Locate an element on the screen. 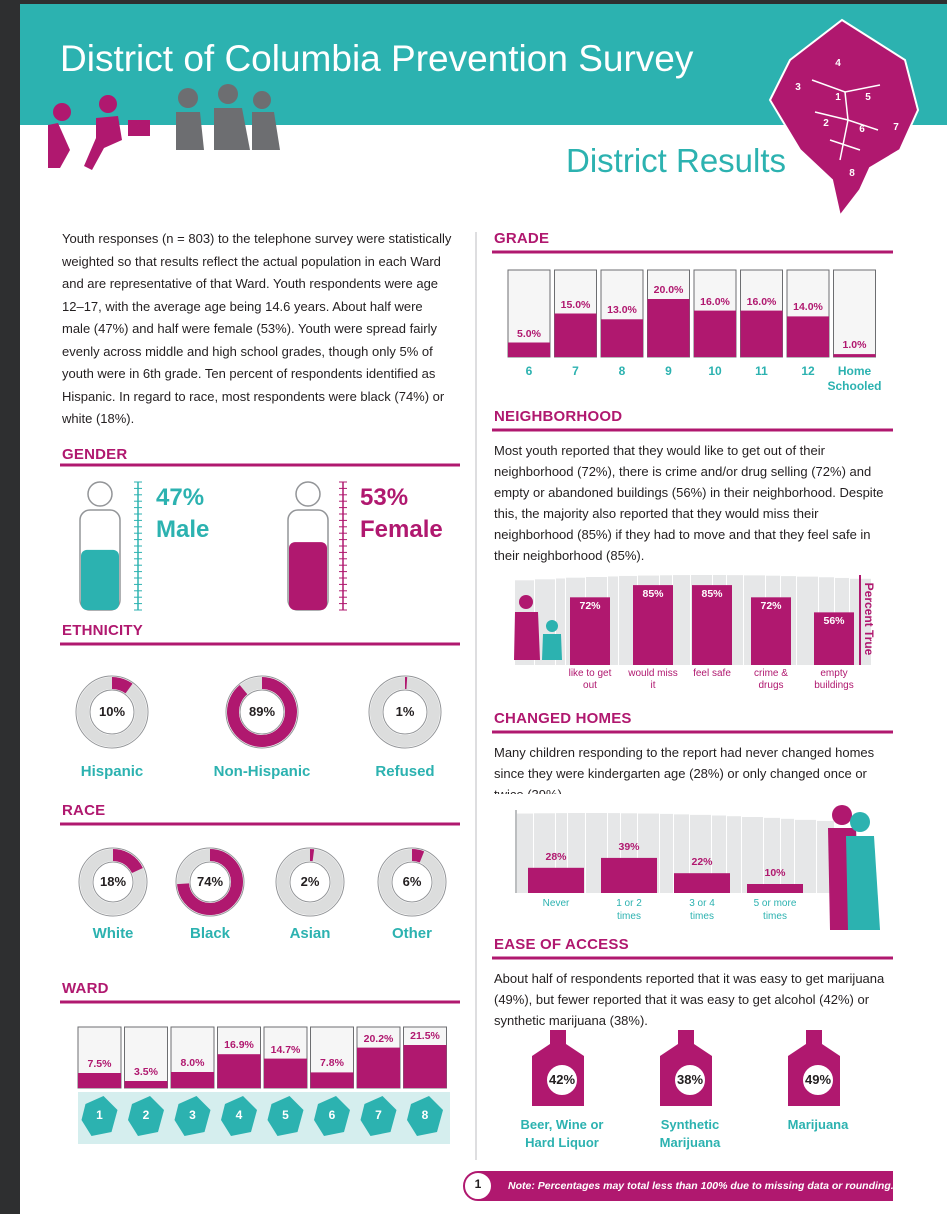 The image size is (947, 1214). bar-category: empty buildings is located at coordinates (834, 679).